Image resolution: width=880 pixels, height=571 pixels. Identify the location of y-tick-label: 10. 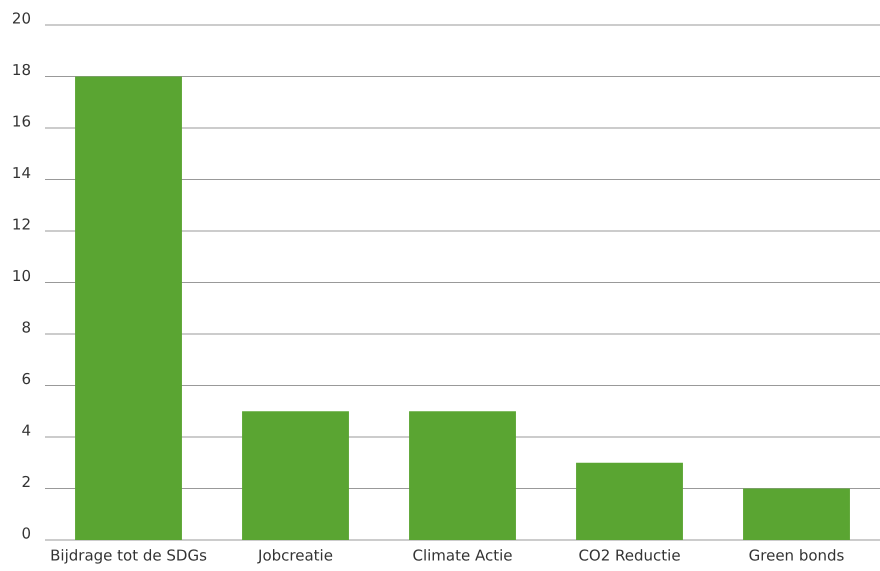
(21, 276).